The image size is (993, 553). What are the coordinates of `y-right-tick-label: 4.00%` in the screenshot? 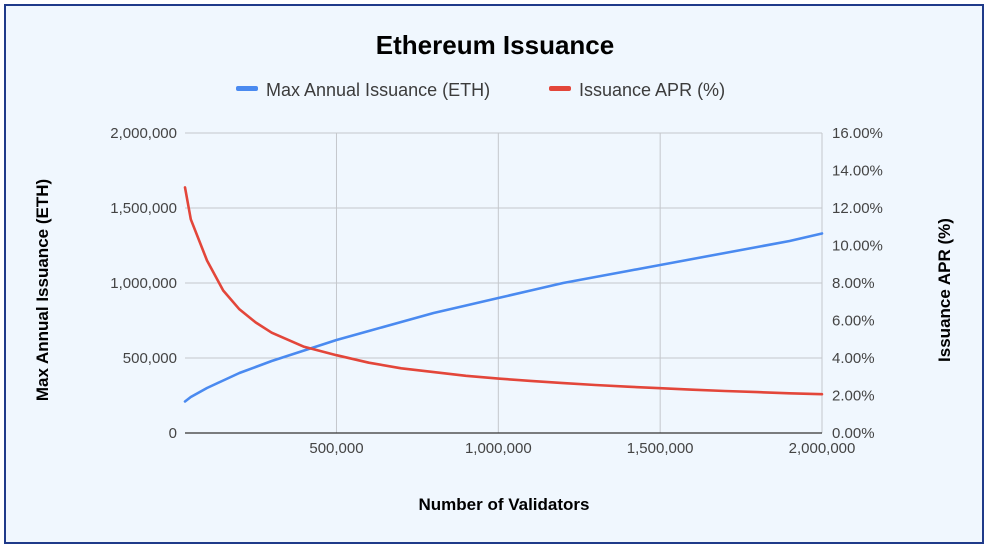 It's located at (853, 358).